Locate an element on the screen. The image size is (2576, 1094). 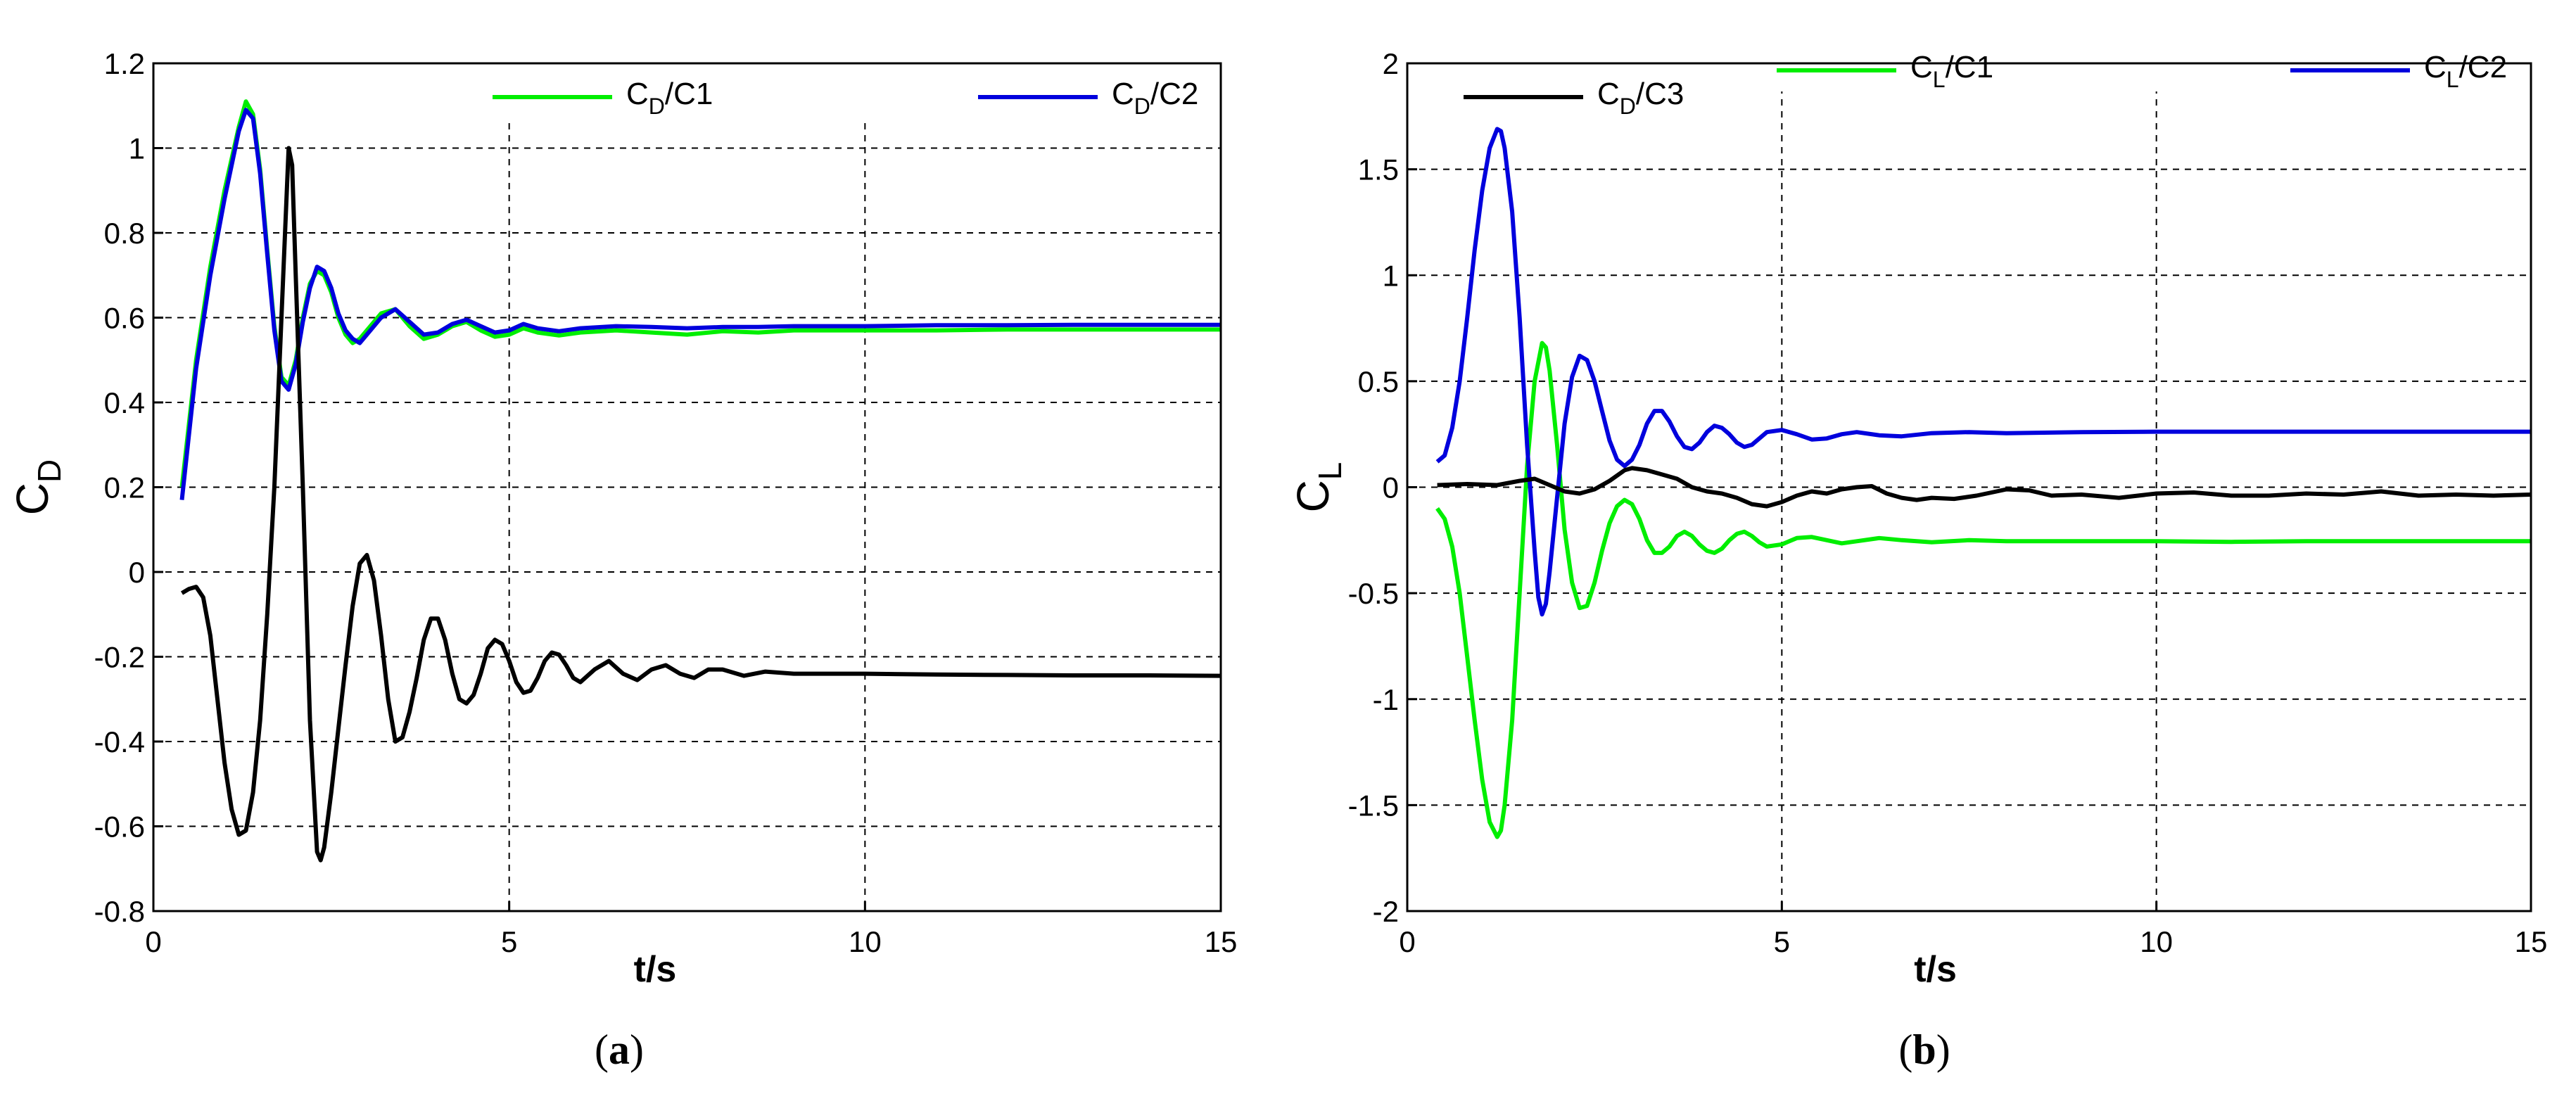
y-tick-label: 0.5 is located at coordinates (1378, 382).